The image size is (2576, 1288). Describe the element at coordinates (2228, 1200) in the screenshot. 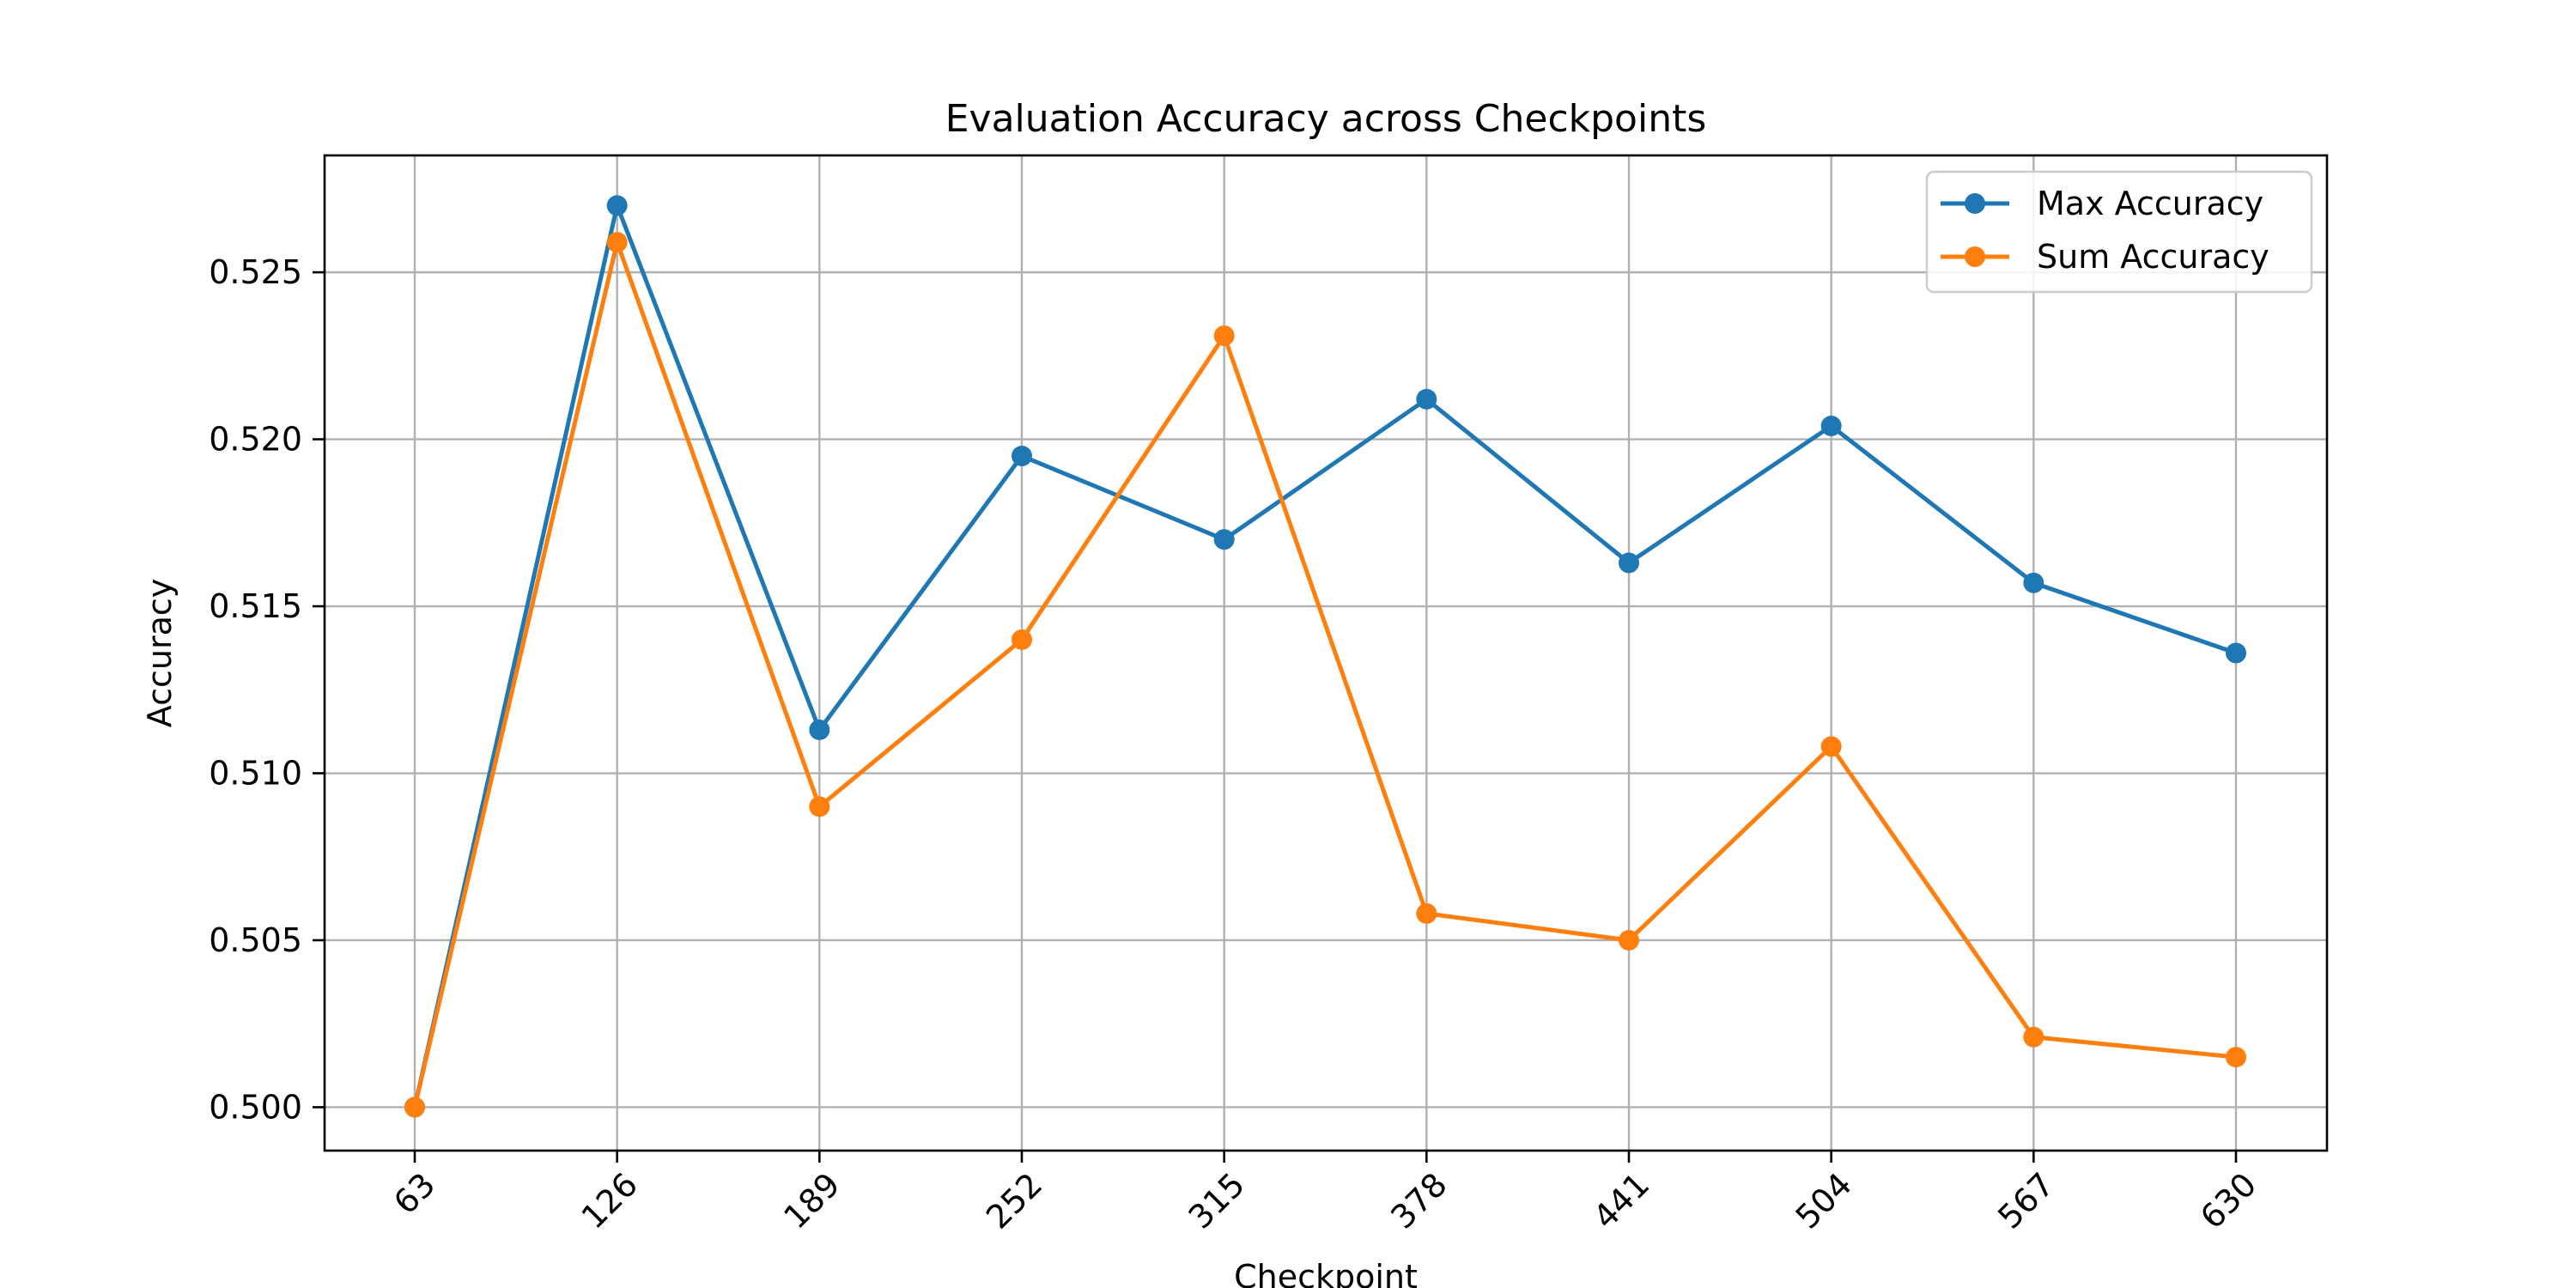

I see `x-tick-label: 630` at that location.